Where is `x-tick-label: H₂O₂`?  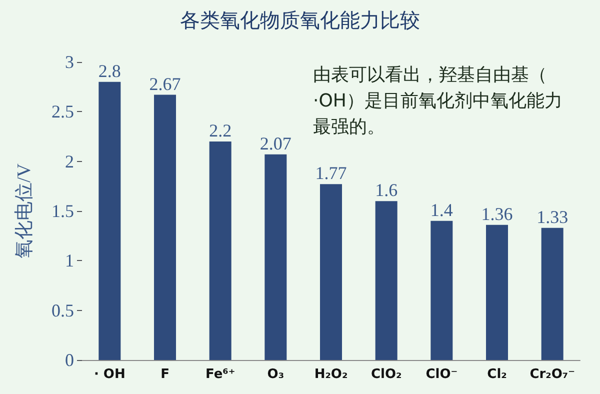
x-tick-label: H₂O₂ is located at coordinates (331, 374).